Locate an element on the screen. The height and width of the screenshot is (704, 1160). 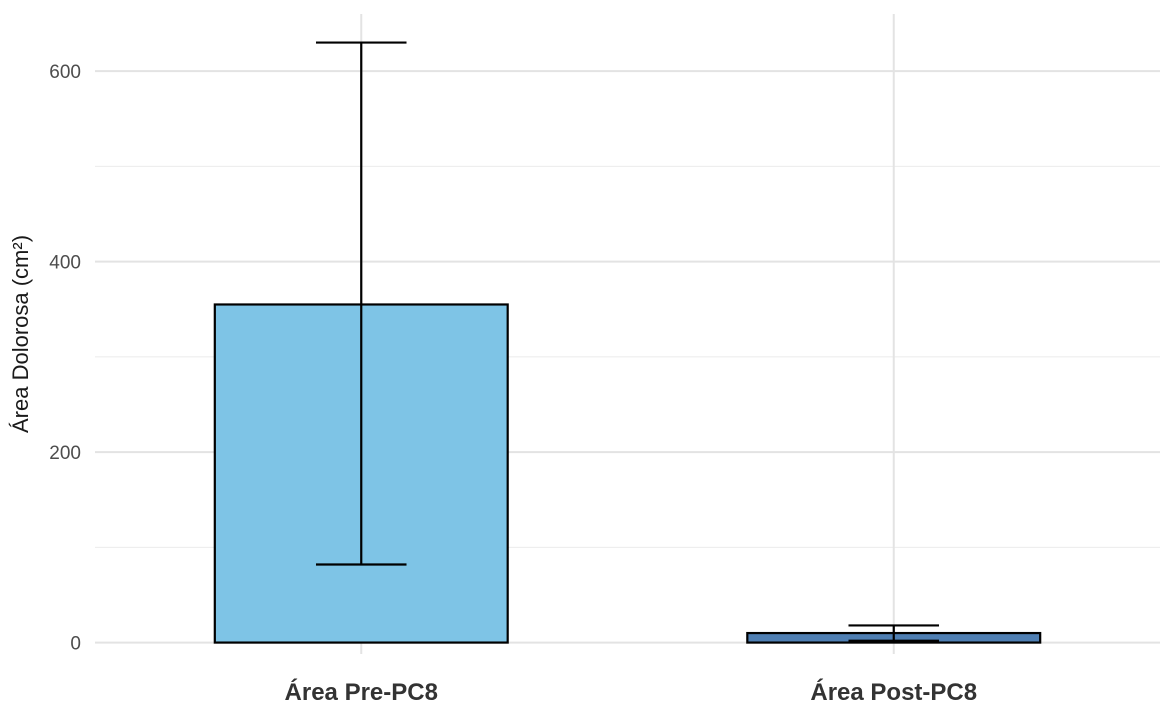
y-axis-title: Área Dolorosa (cm²) is located at coordinates (20, 334).